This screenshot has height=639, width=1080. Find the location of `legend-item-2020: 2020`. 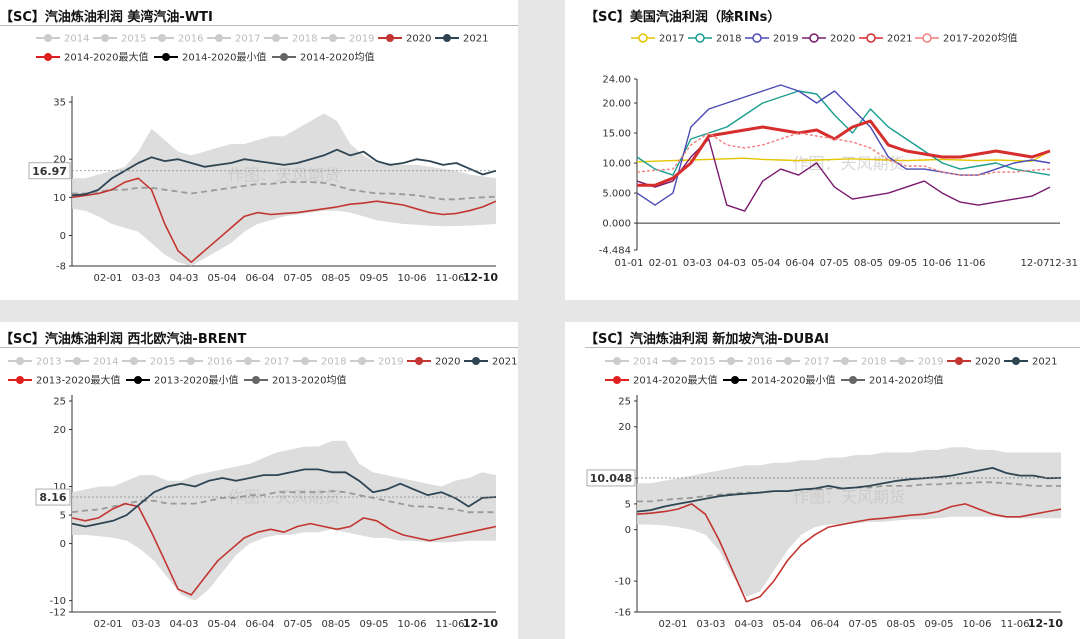

legend-item-2020: 2020 is located at coordinates (828, 39).